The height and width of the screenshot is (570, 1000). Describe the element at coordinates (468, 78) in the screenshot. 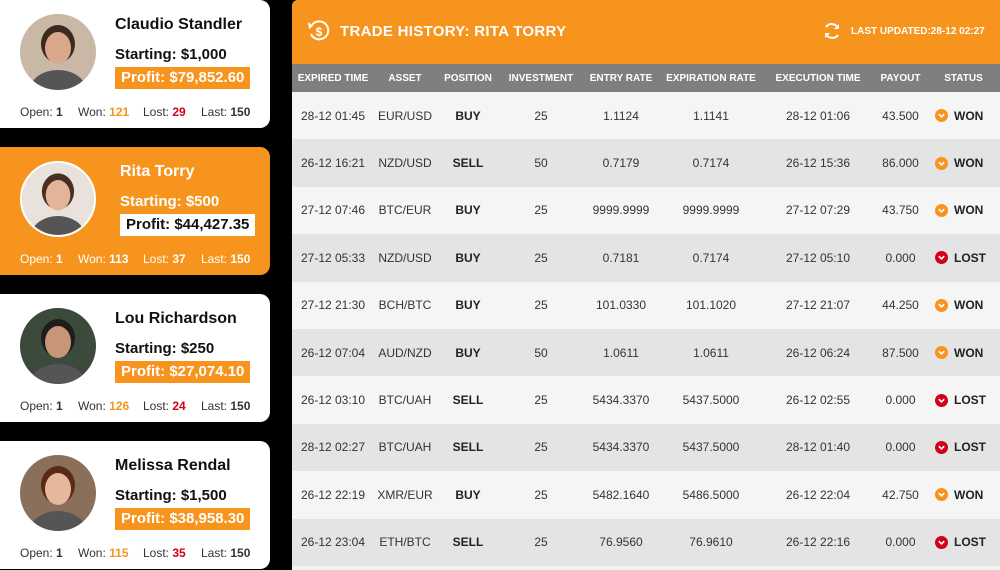

I see `col-position: POSITION` at that location.